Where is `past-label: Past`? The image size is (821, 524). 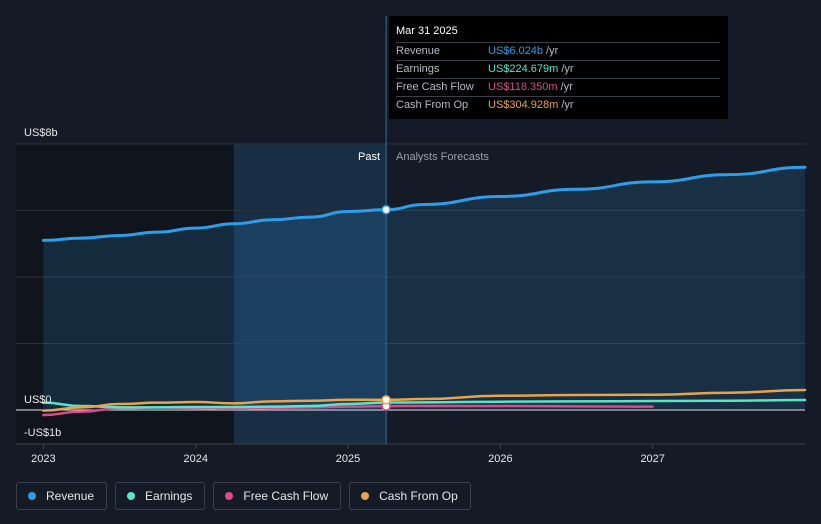
past-label: Past is located at coordinates (369, 157).